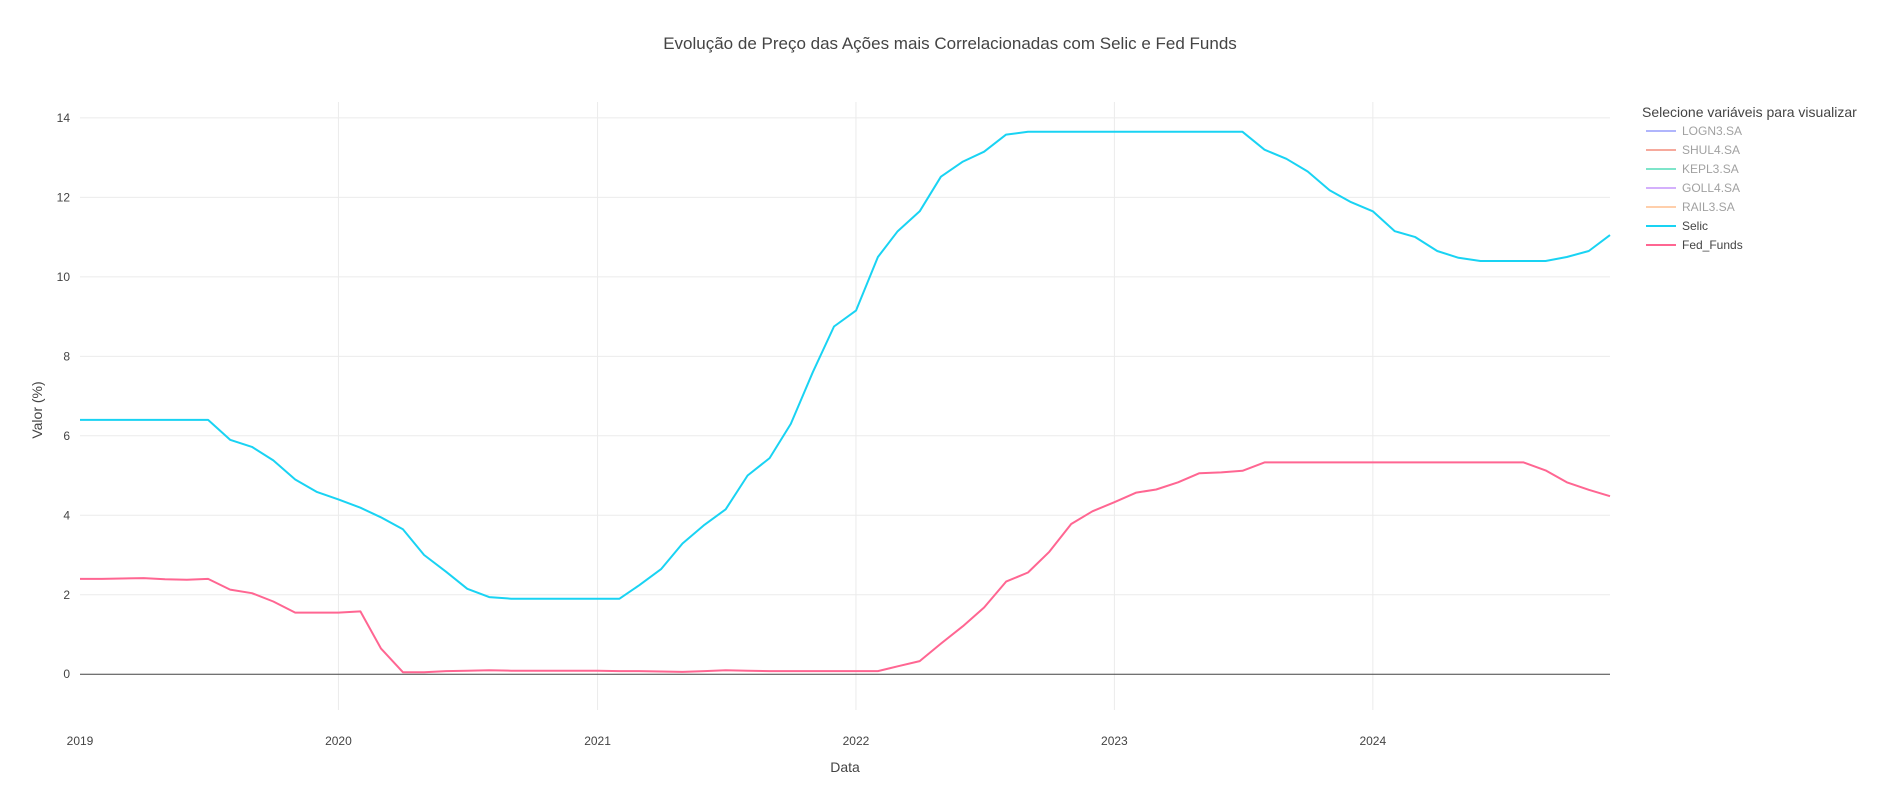 Image resolution: width=1900 pixels, height=800 pixels. I want to click on legend-label: SHUL4.SA, so click(1711, 150).